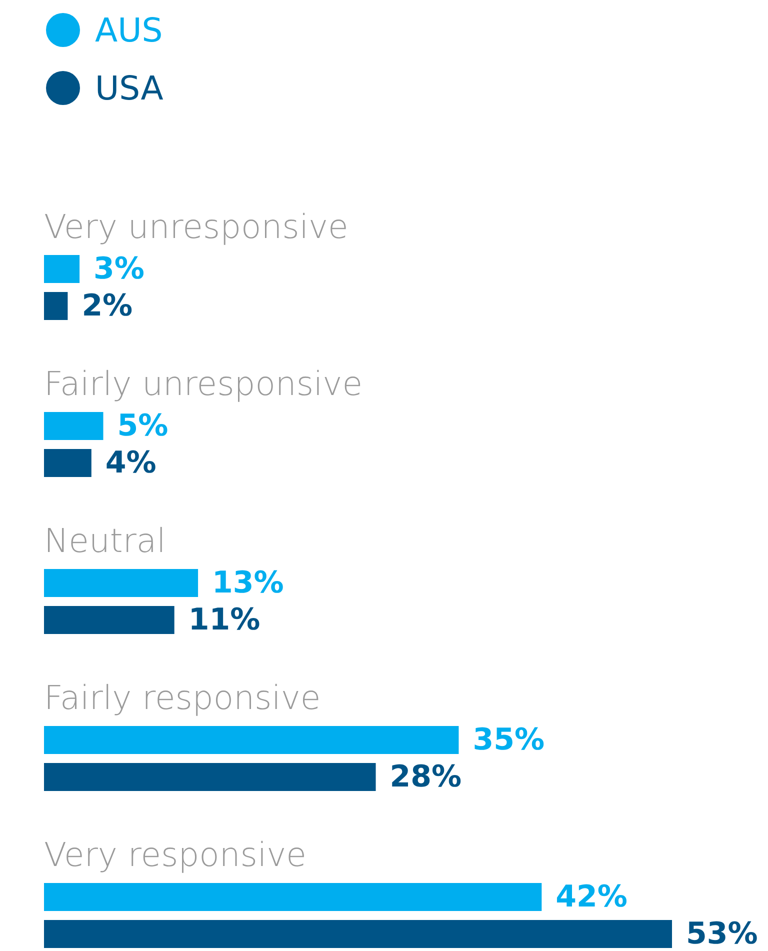 The height and width of the screenshot is (951, 768). I want to click on data-label: 4%, so click(130, 463).